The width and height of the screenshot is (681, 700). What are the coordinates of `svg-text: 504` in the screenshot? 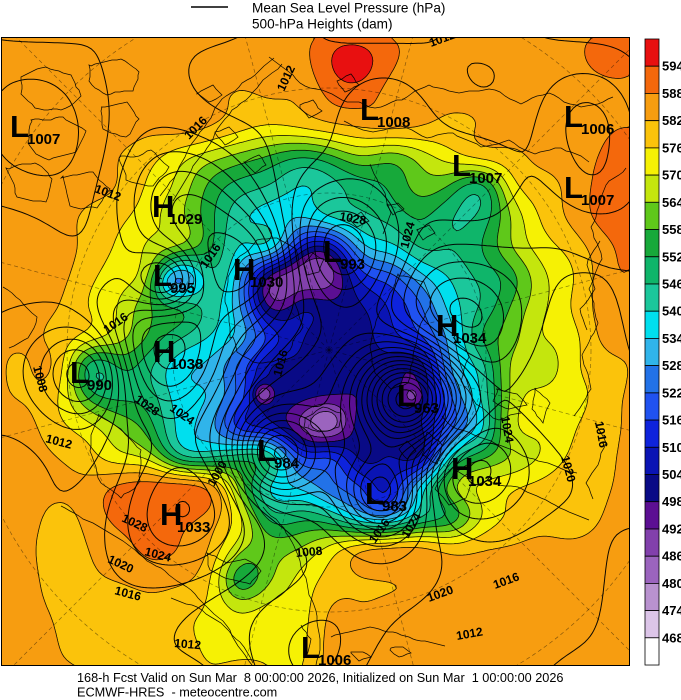 It's located at (671, 474).